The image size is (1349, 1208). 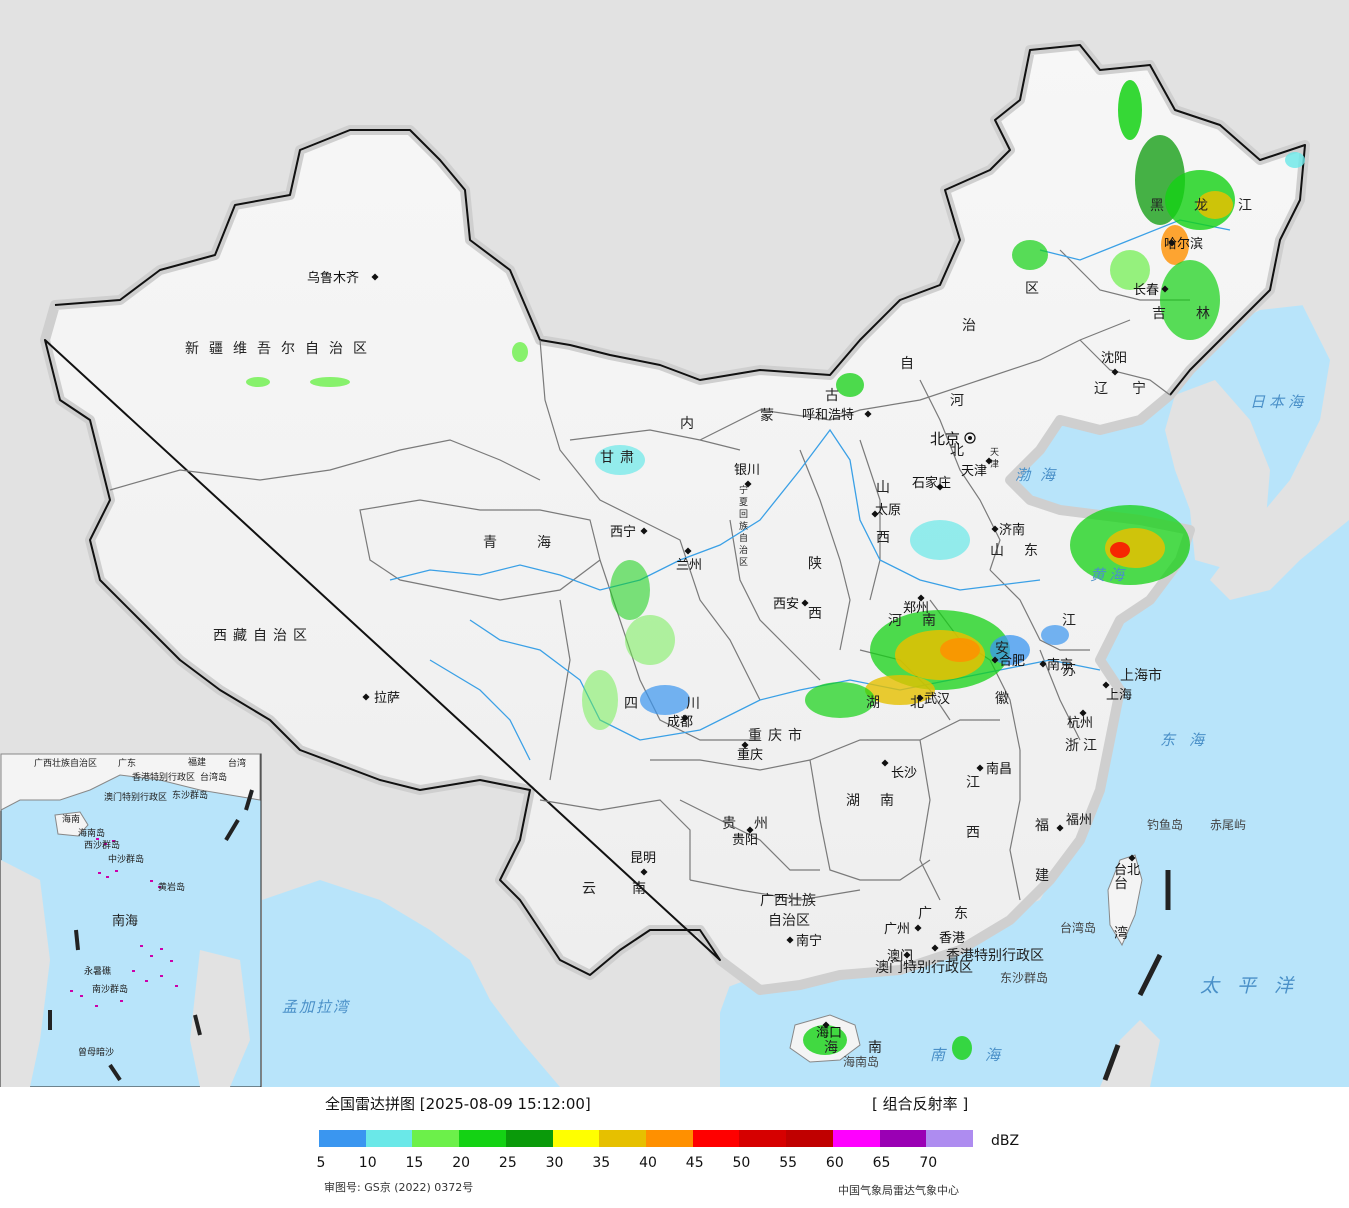 What do you see at coordinates (743, 502) in the screenshot?
I see `region-label-char: 夏` at bounding box center [743, 502].